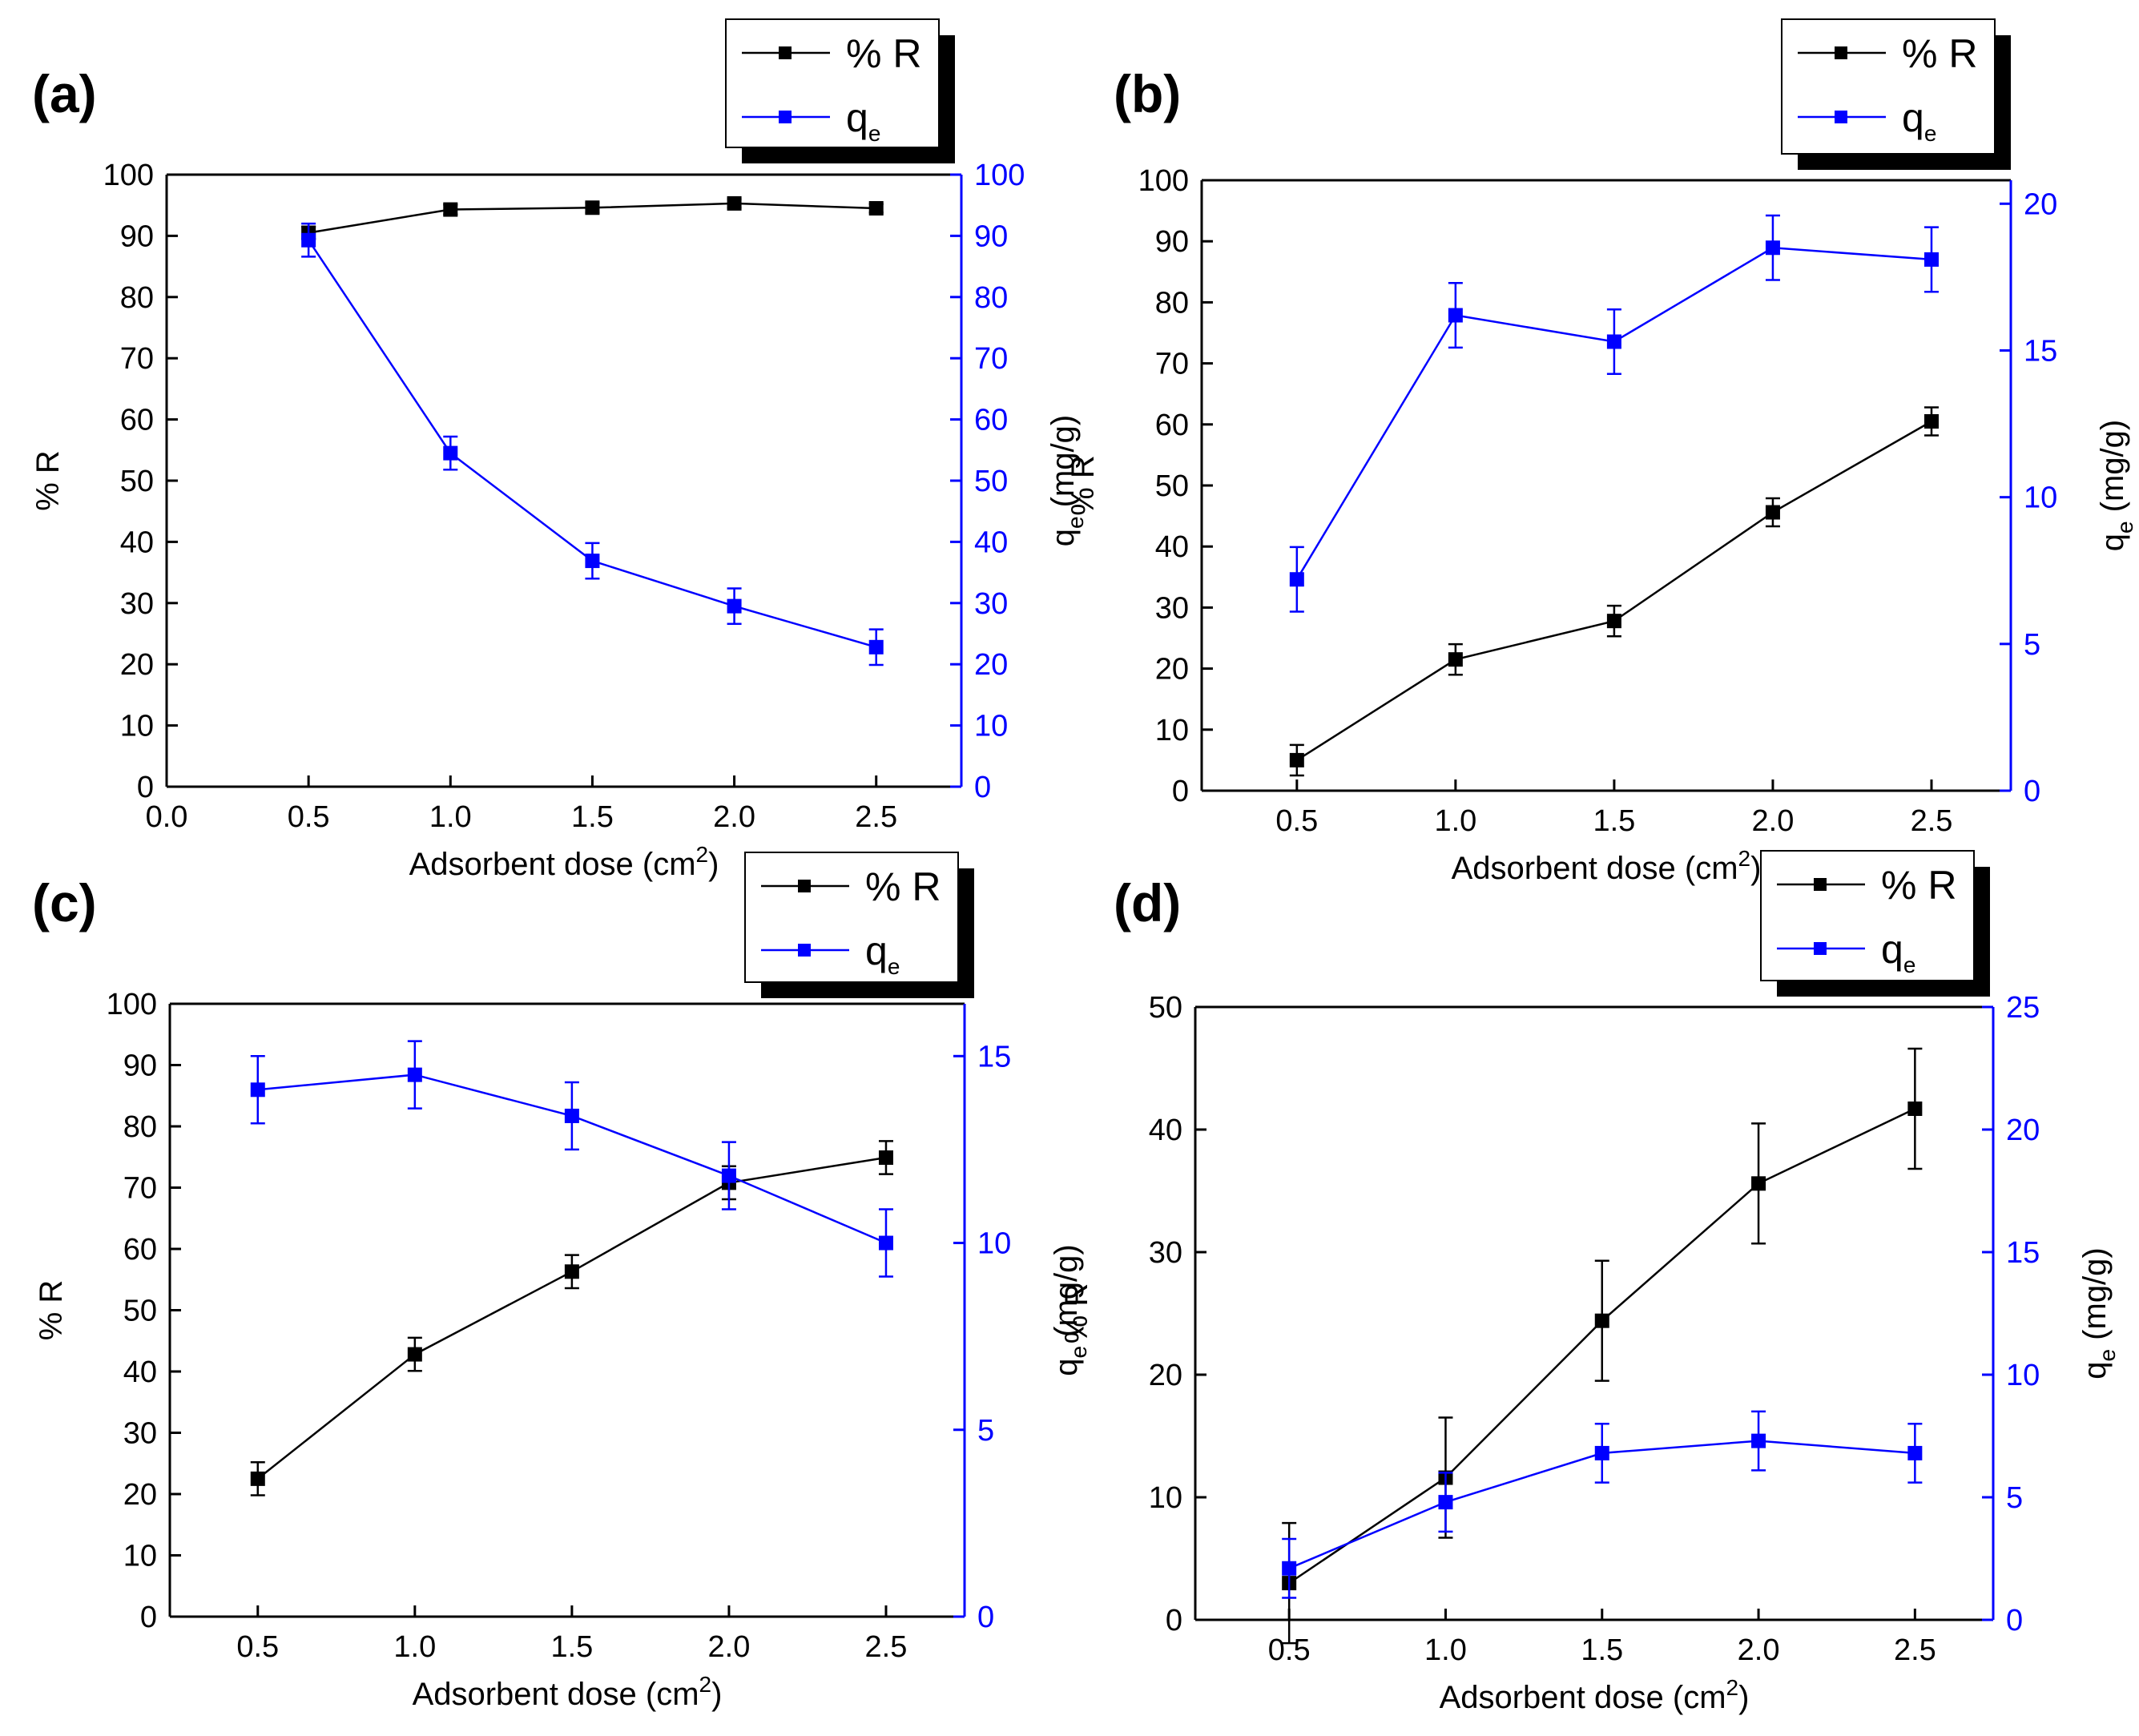  What do you see at coordinates (991, 604) in the screenshot?
I see `y2-tick-label: 30` at bounding box center [991, 604].